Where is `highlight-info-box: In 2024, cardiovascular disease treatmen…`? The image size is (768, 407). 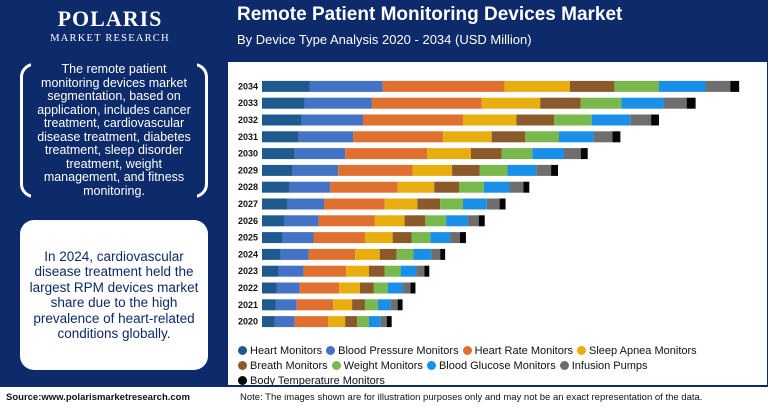
highlight-info-box: In 2024, cardiovascular disease treatmen… is located at coordinates (114, 295).